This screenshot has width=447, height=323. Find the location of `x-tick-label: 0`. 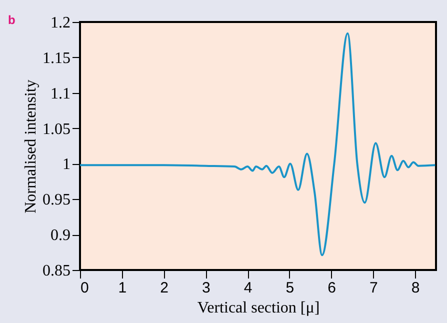

x-tick-label: 0 is located at coordinates (84, 288).